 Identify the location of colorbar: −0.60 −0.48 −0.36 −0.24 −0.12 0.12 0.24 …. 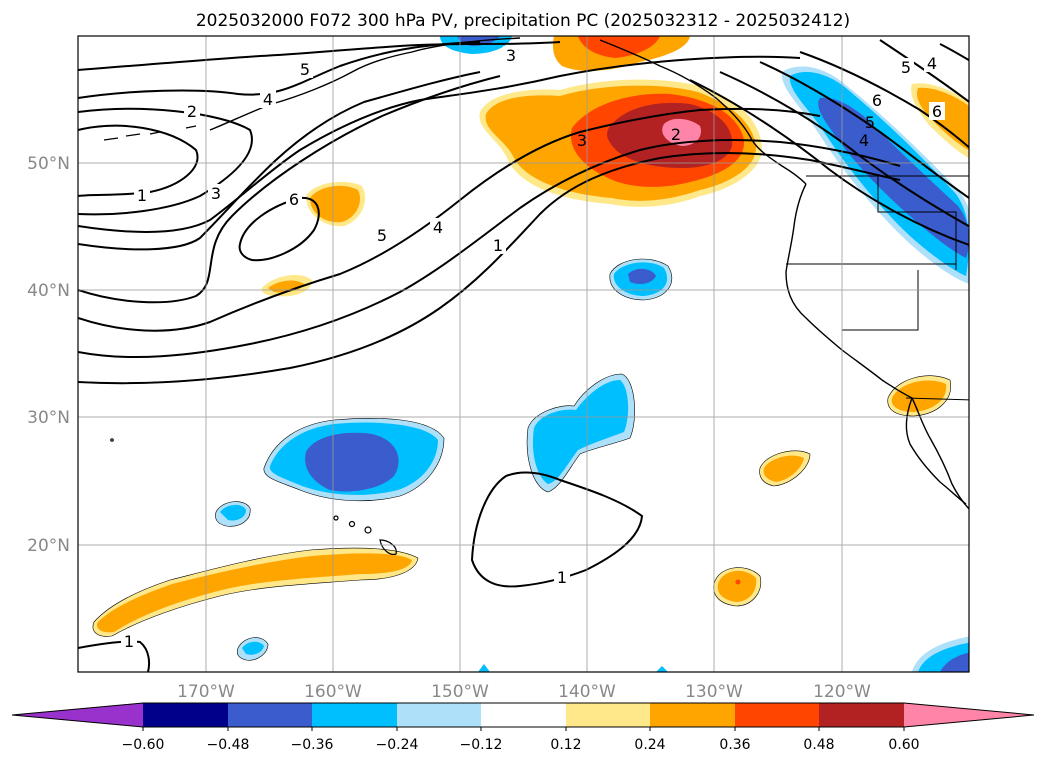
(523, 727).